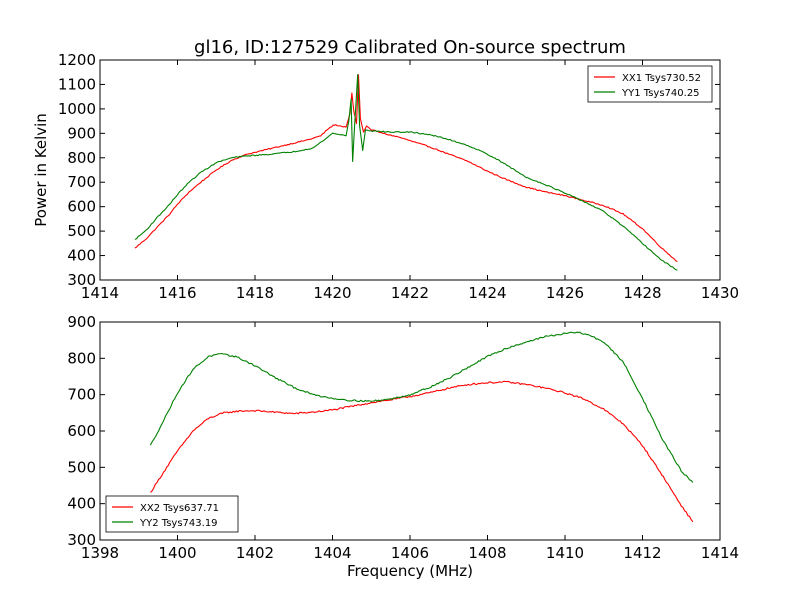 This screenshot has height=604, width=800. Describe the element at coordinates (77, 109) in the screenshot. I see `y-tick-label: 1000` at that location.